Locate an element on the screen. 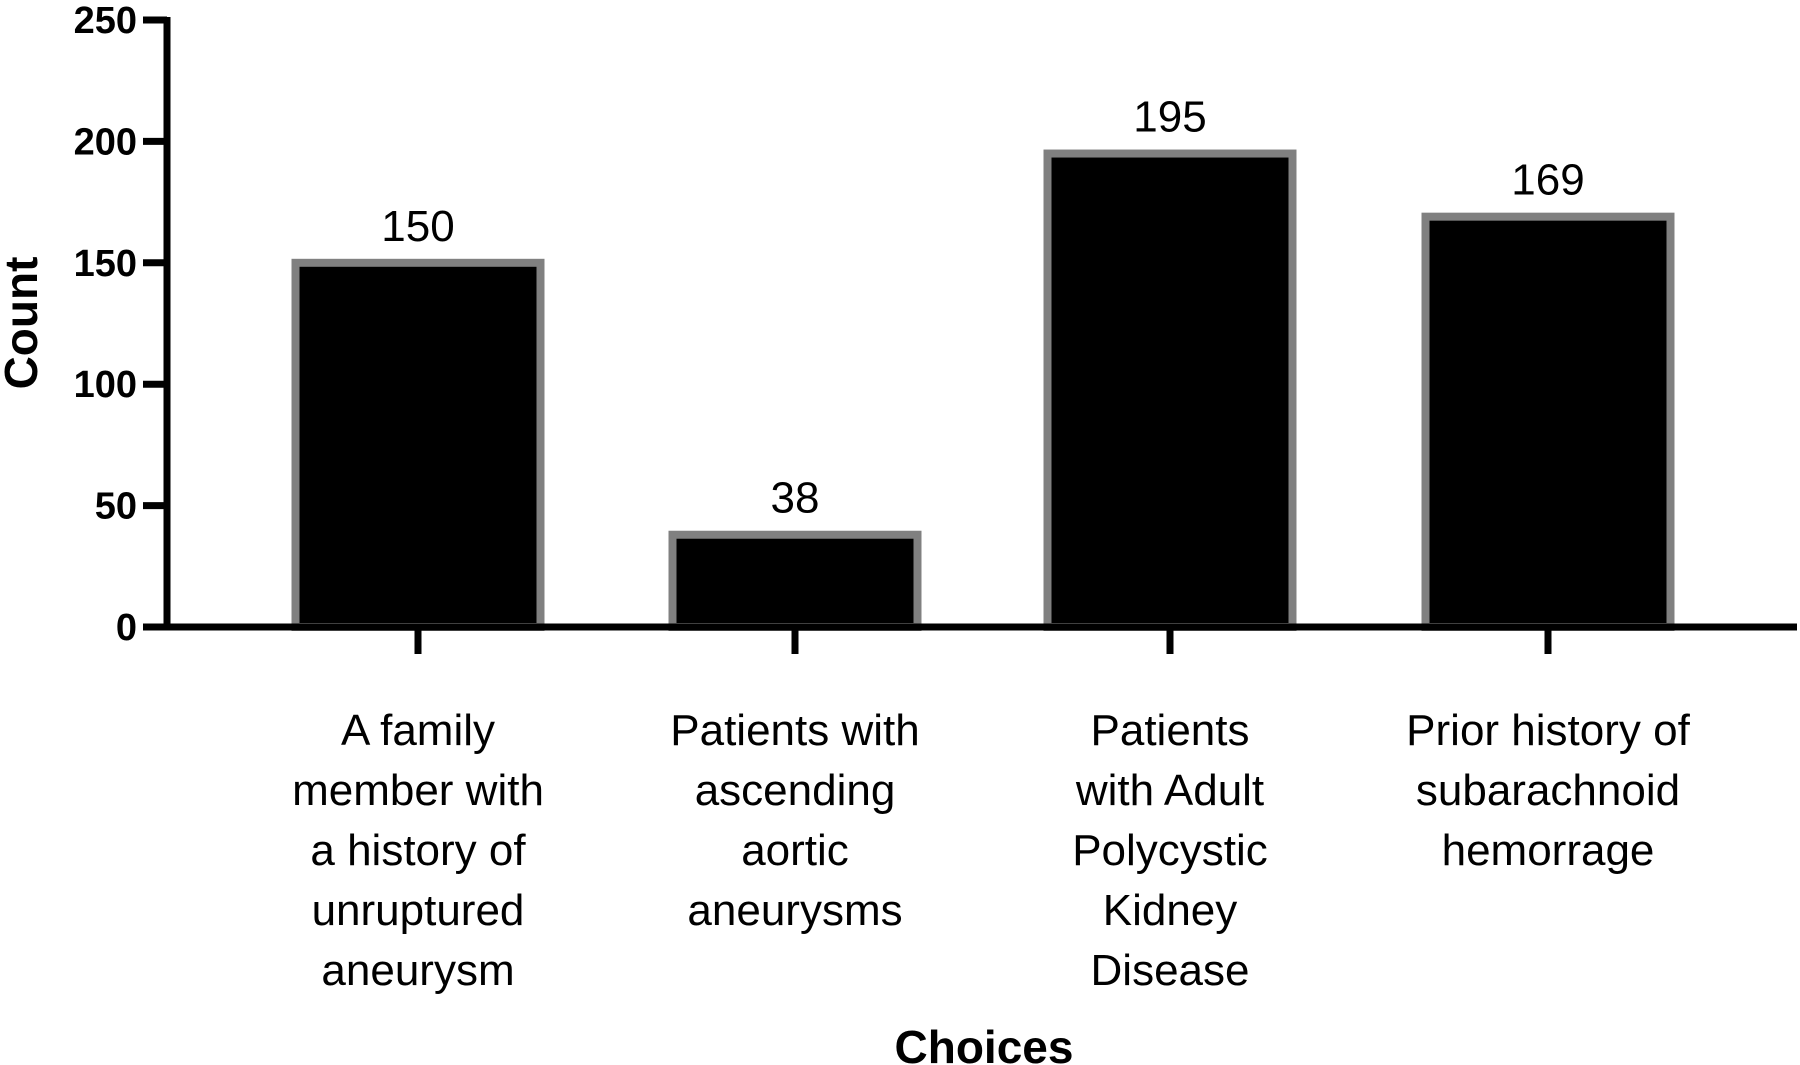 The width and height of the screenshot is (1800, 1065). y-axis-title: Count is located at coordinates (23, 323).